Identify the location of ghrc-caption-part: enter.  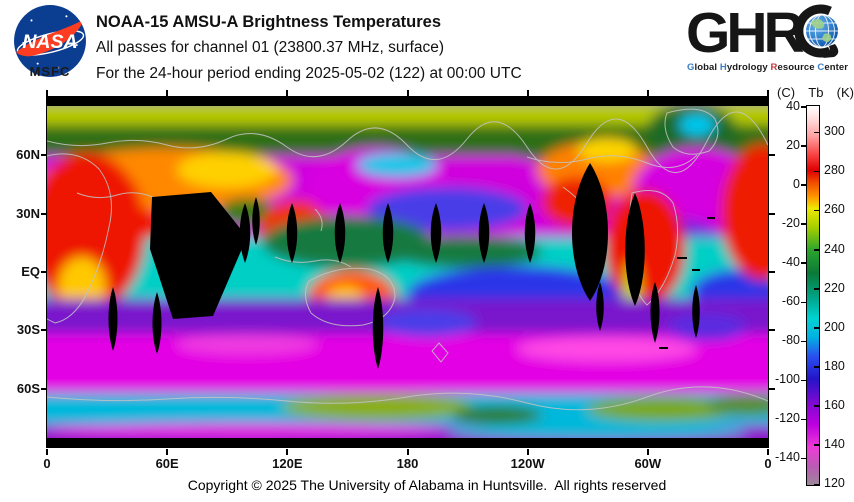
(836, 67).